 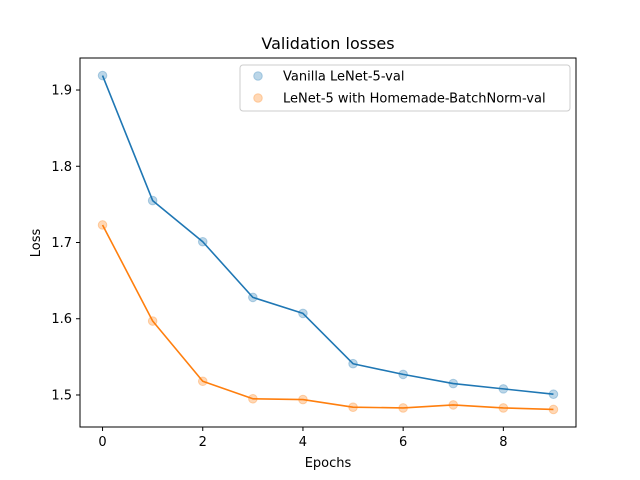 What do you see at coordinates (414, 99) in the screenshot?
I see `legend-label-2: LeNet-5 with Homemade-BatchNorm-val` at bounding box center [414, 99].